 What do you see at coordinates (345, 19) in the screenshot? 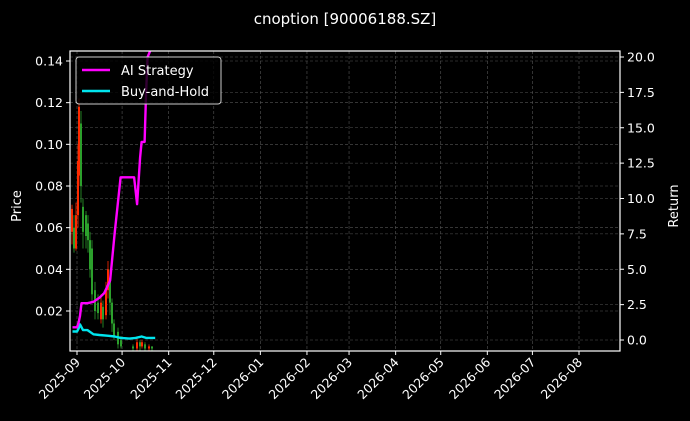
I see `chart-title: cnoption [90006188.SZ]` at bounding box center [345, 19].